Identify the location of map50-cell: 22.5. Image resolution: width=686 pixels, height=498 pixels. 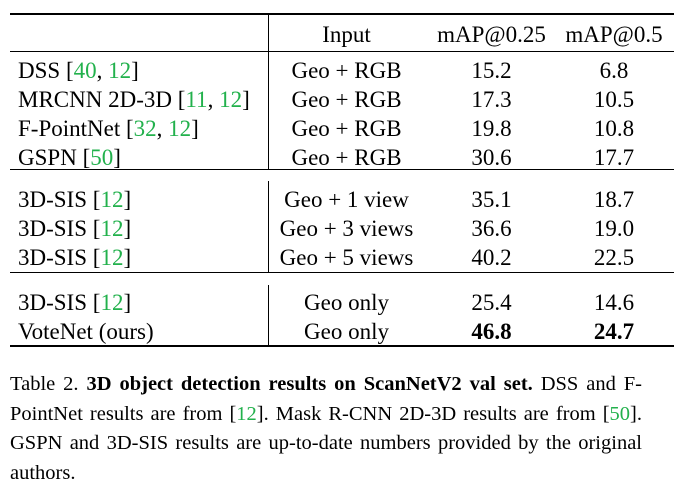
(614, 257).